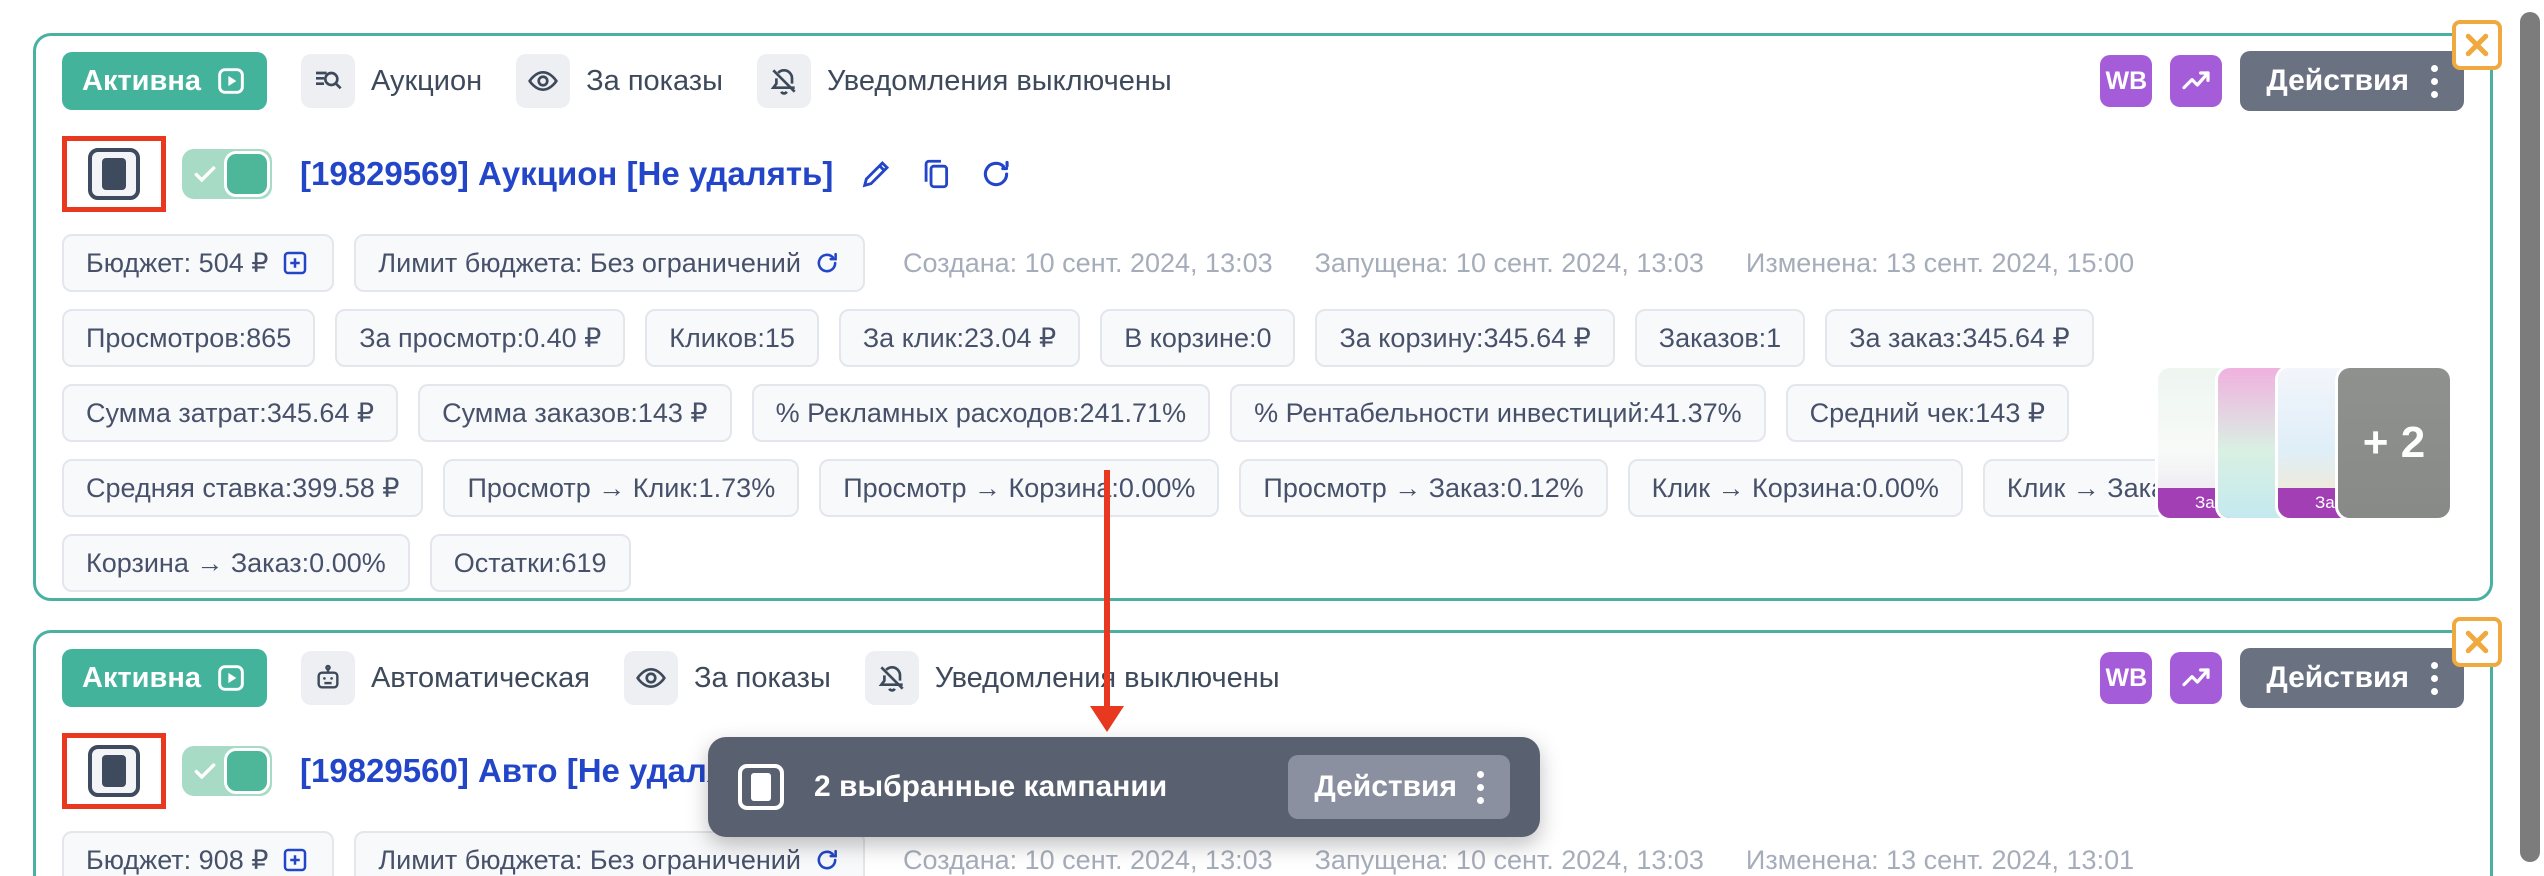  Describe the element at coordinates (1940, 262) in the screenshot. I see `changed-date: Изменена: 13 сент. 2024, 15:00` at that location.